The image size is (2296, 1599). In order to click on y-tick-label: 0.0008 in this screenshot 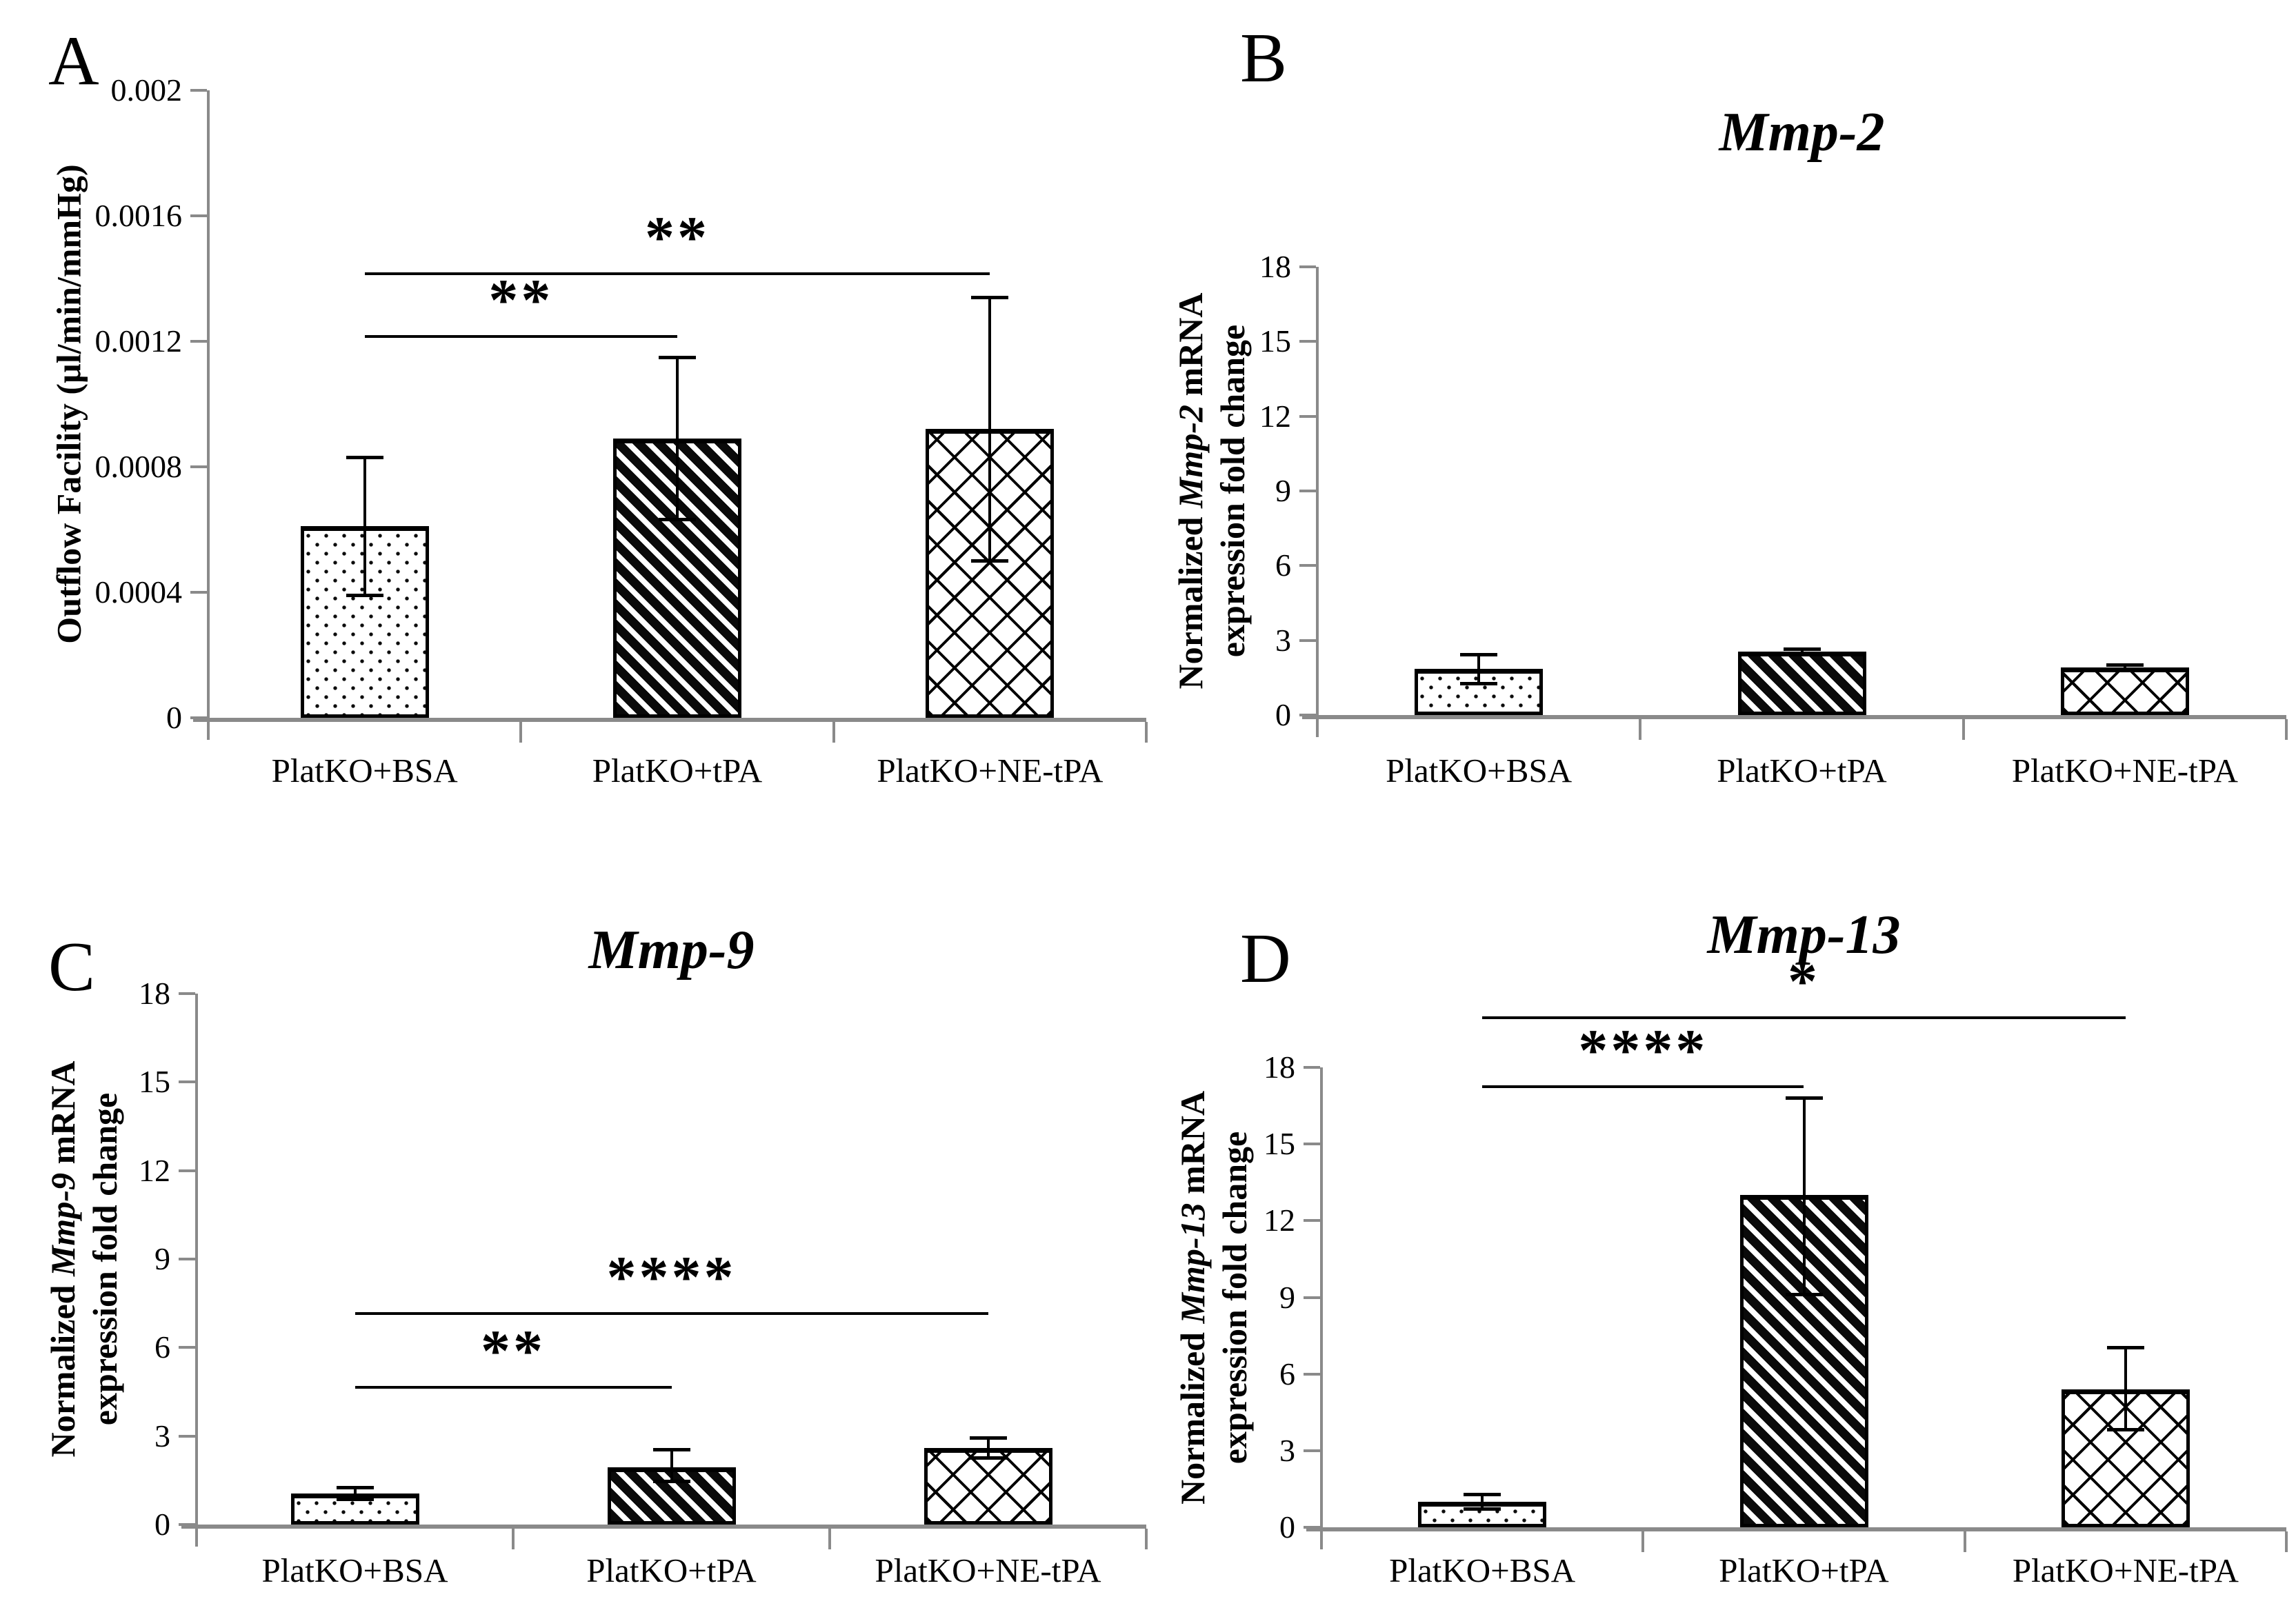, I will do `click(138, 466)`.